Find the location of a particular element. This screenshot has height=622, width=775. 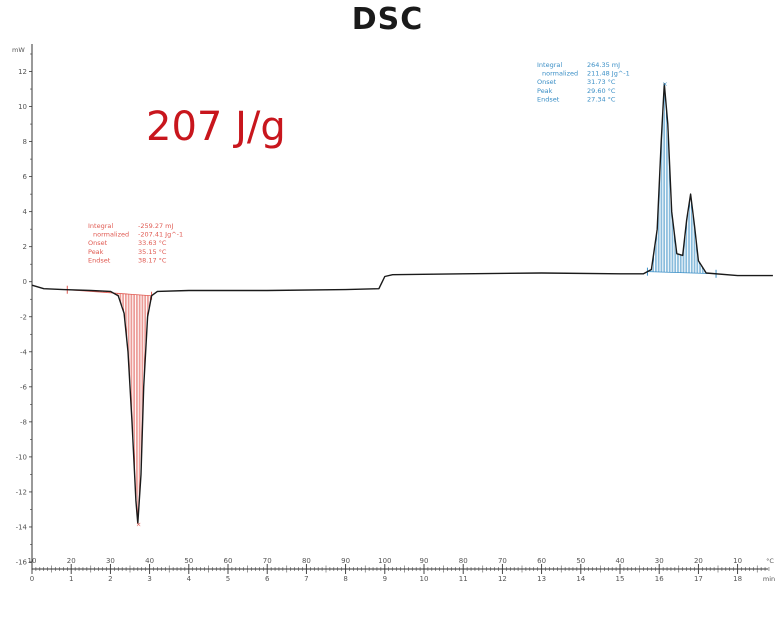

y-tick-label: -12 is located at coordinates (21, 492).